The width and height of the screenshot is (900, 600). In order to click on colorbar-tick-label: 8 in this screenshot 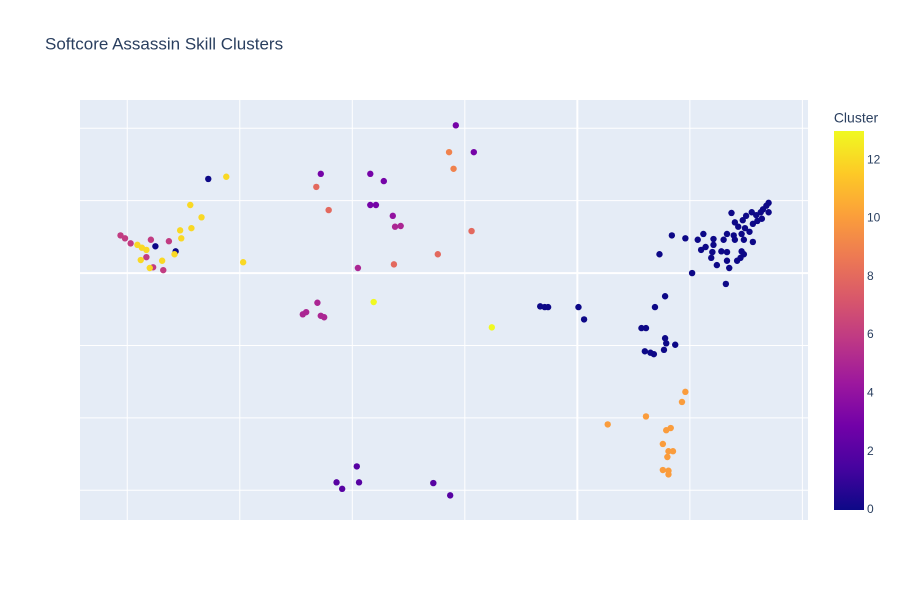, I will do `click(870, 276)`.